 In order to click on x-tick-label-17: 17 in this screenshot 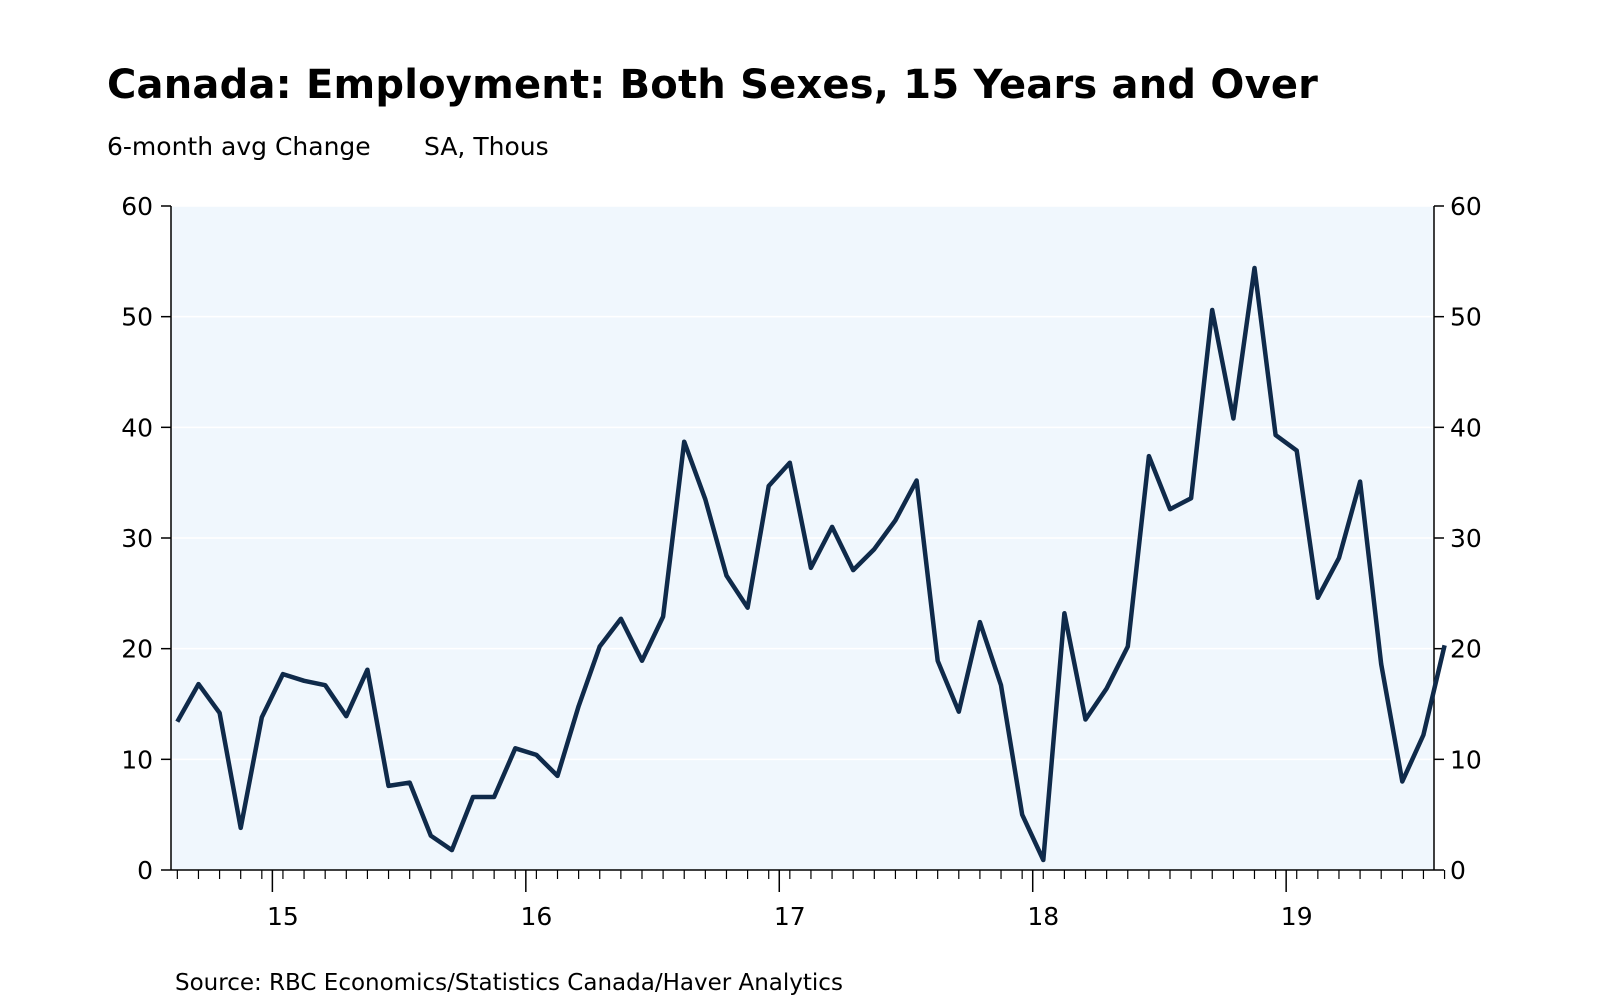, I will do `click(790, 916)`.